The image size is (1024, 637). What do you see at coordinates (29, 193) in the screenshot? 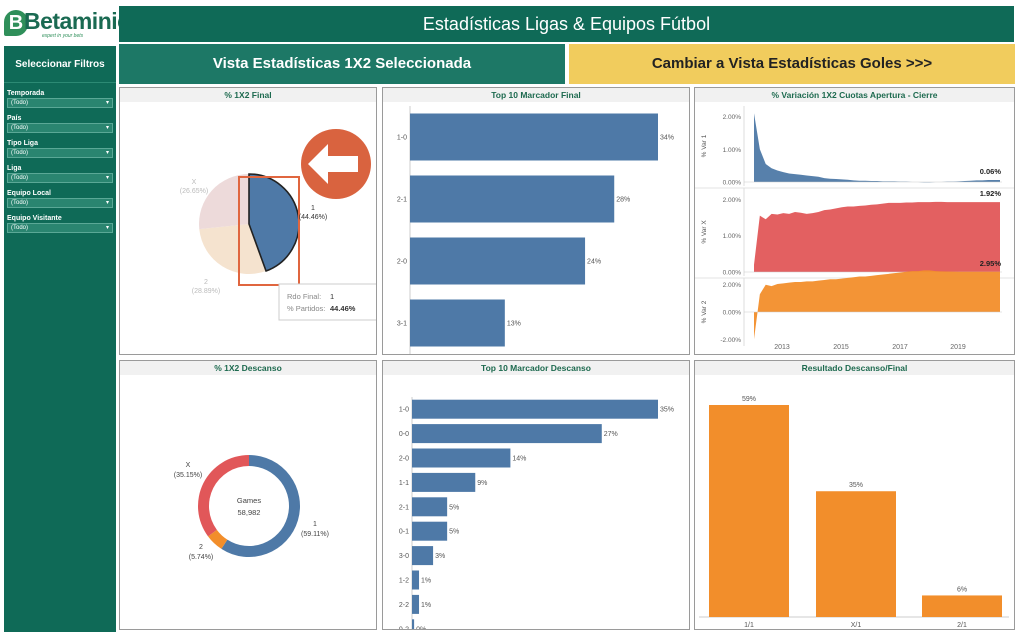
I see `filter-label: Equipo Local` at bounding box center [29, 193].